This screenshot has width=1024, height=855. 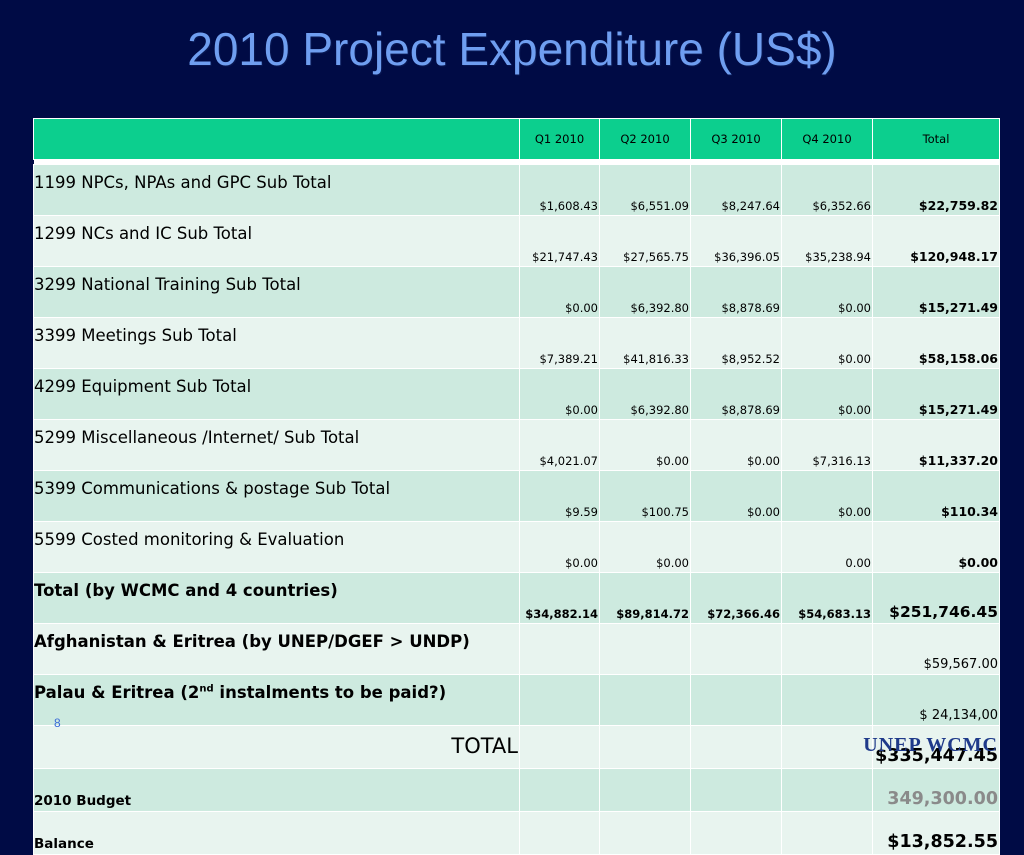 What do you see at coordinates (936, 547) in the screenshot?
I see `cell-total: $0.00` at bounding box center [936, 547].